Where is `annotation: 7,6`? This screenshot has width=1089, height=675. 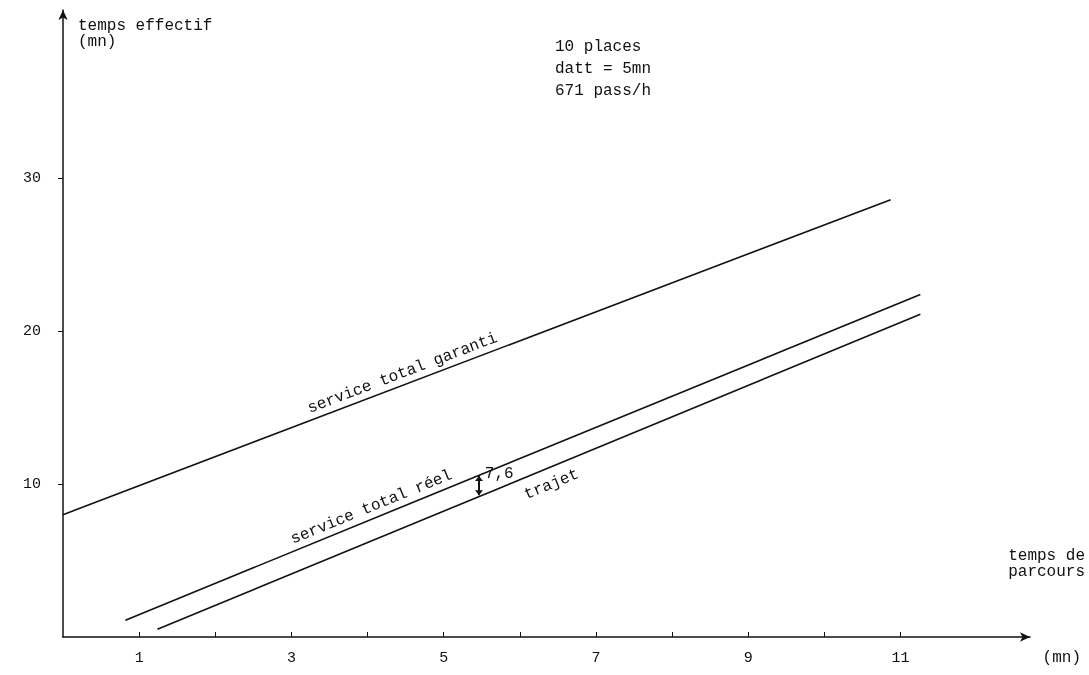 annotation: 7,6 is located at coordinates (499, 474).